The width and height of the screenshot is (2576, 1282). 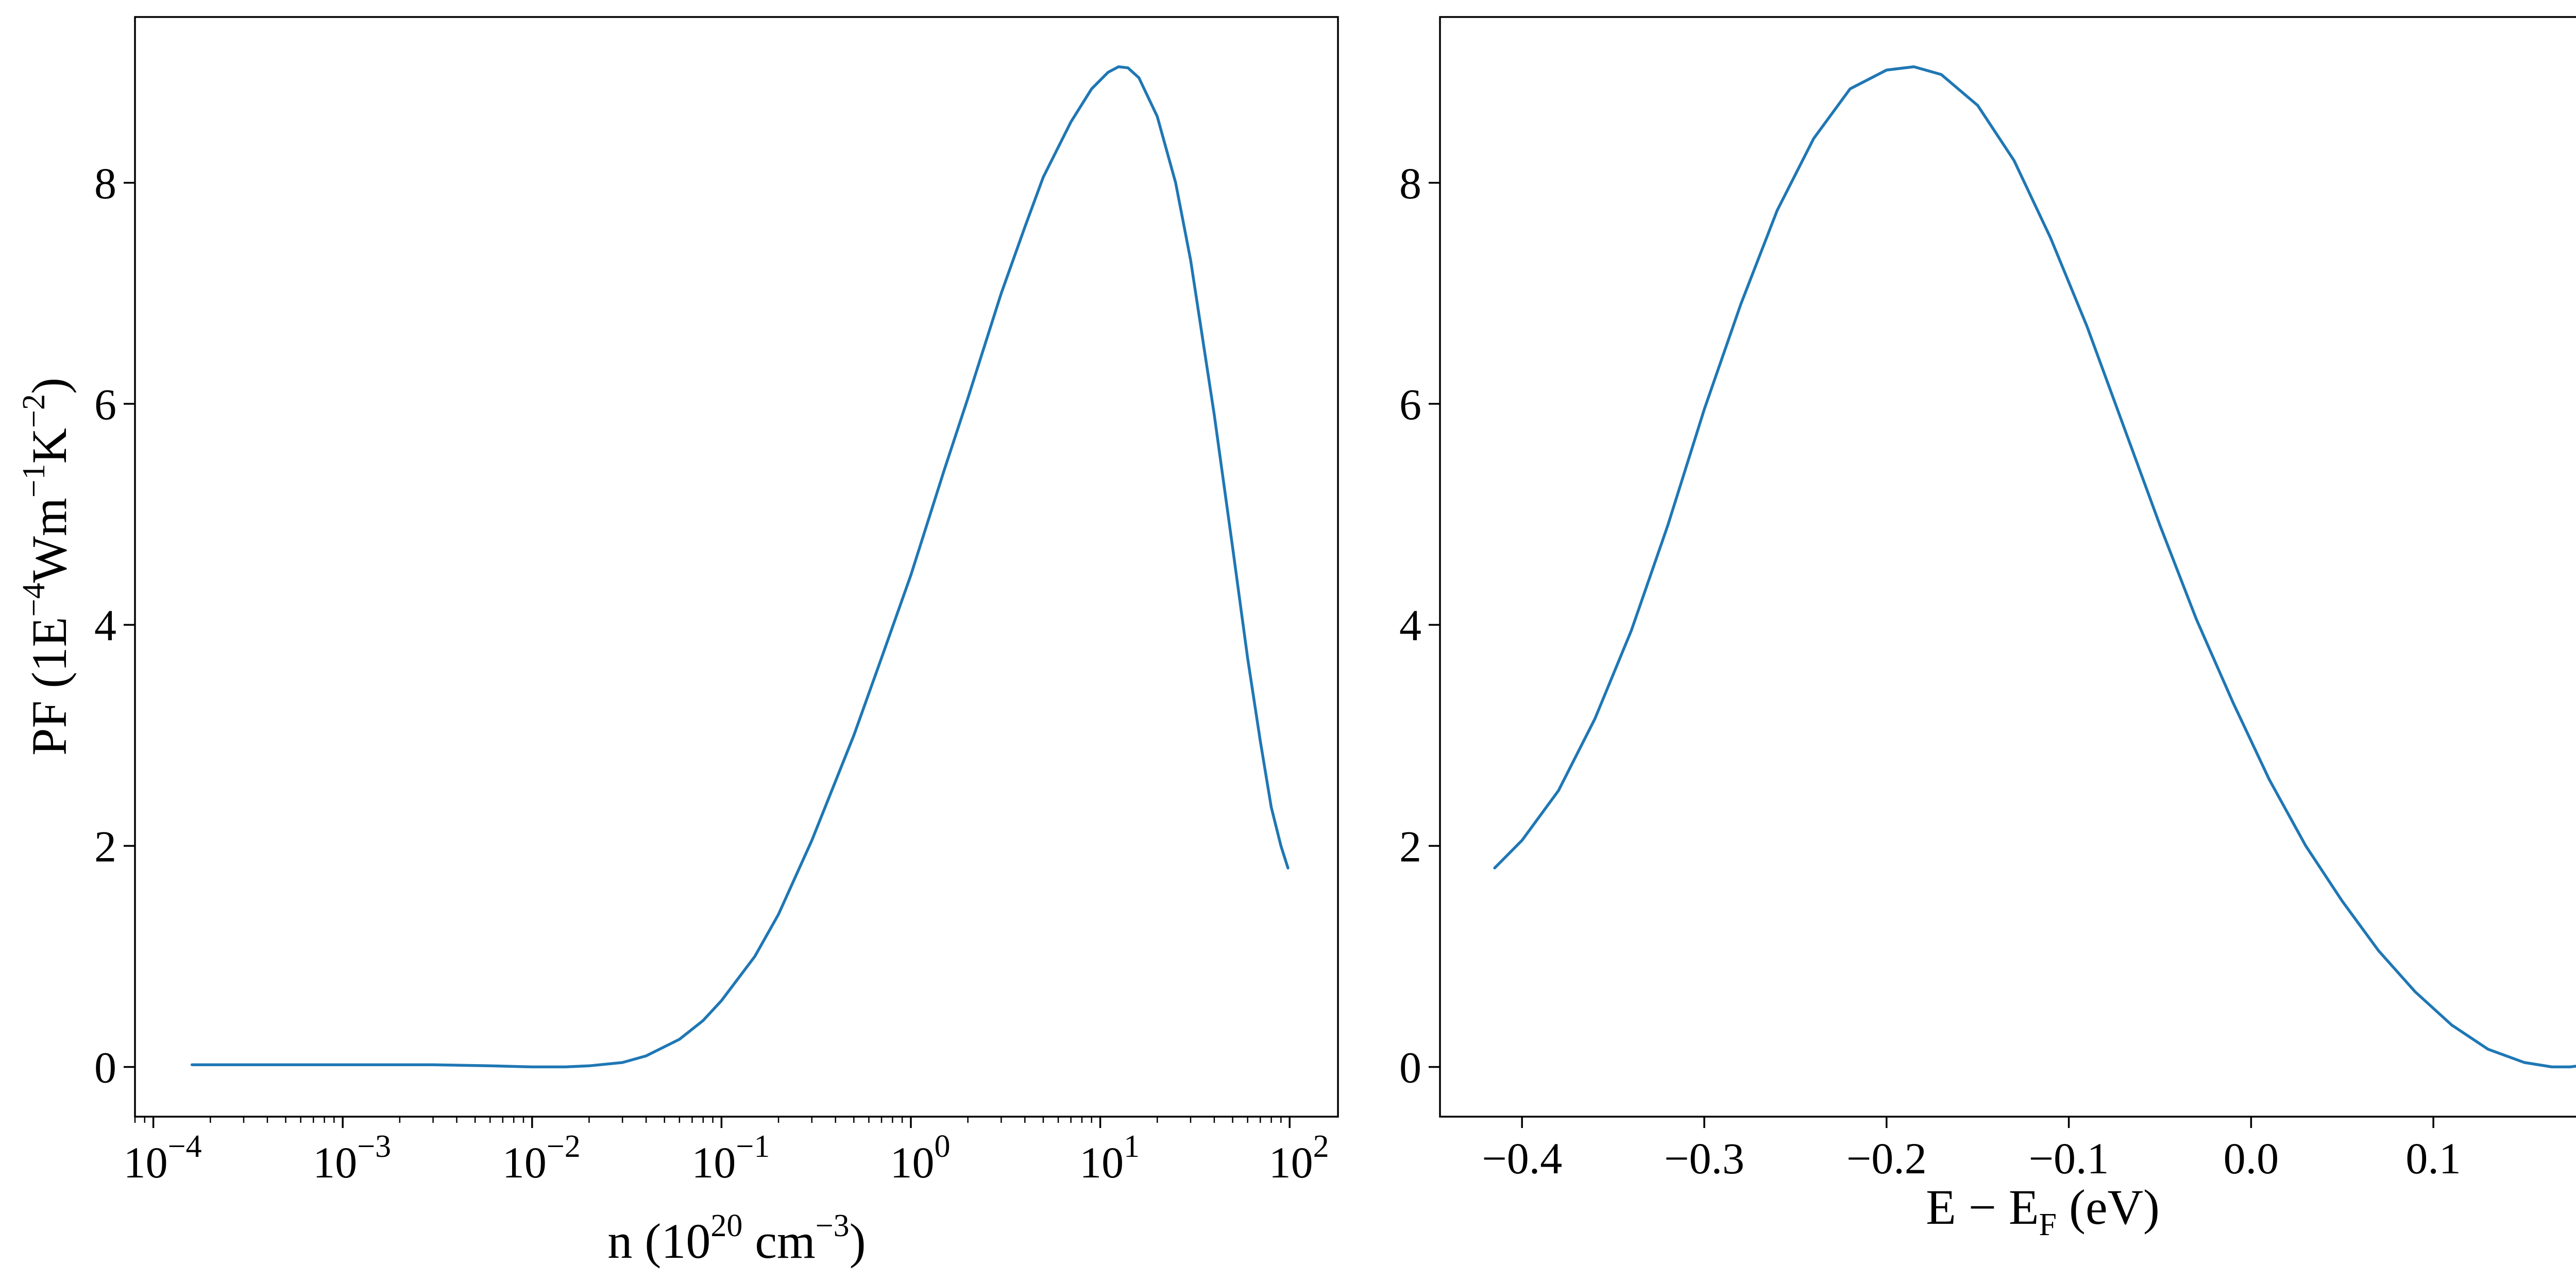 I want to click on x-tick-label: 10⁻², so click(x=541, y=1158).